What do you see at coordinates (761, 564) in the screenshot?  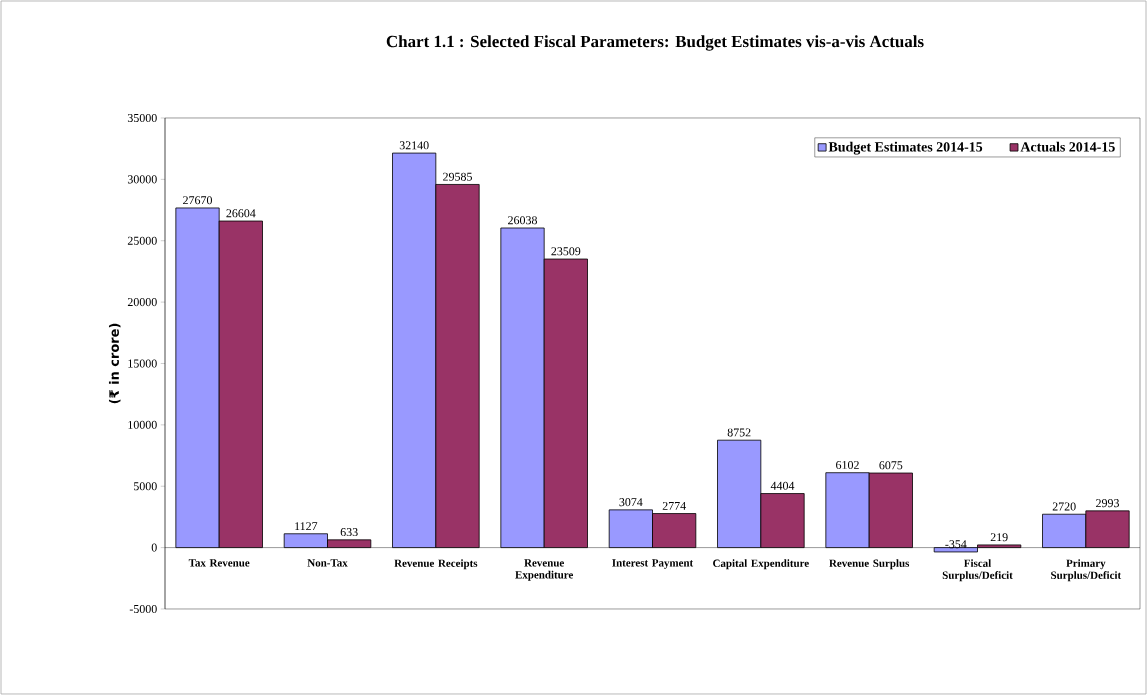 I see `x-tick-label: Capital Expenditure` at bounding box center [761, 564].